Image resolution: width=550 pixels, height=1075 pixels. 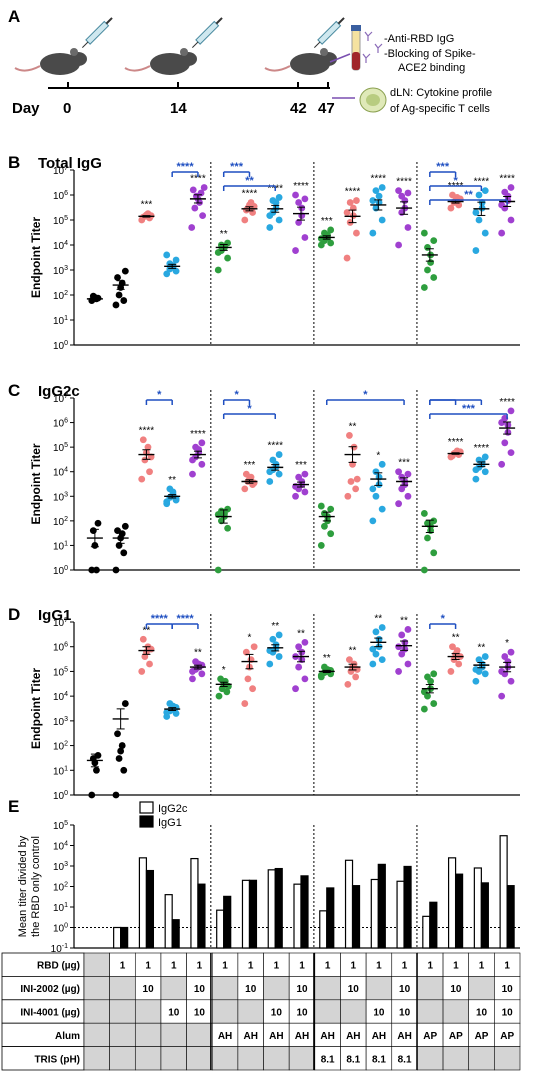 I want to click on panel-letter: B, so click(x=14, y=162).